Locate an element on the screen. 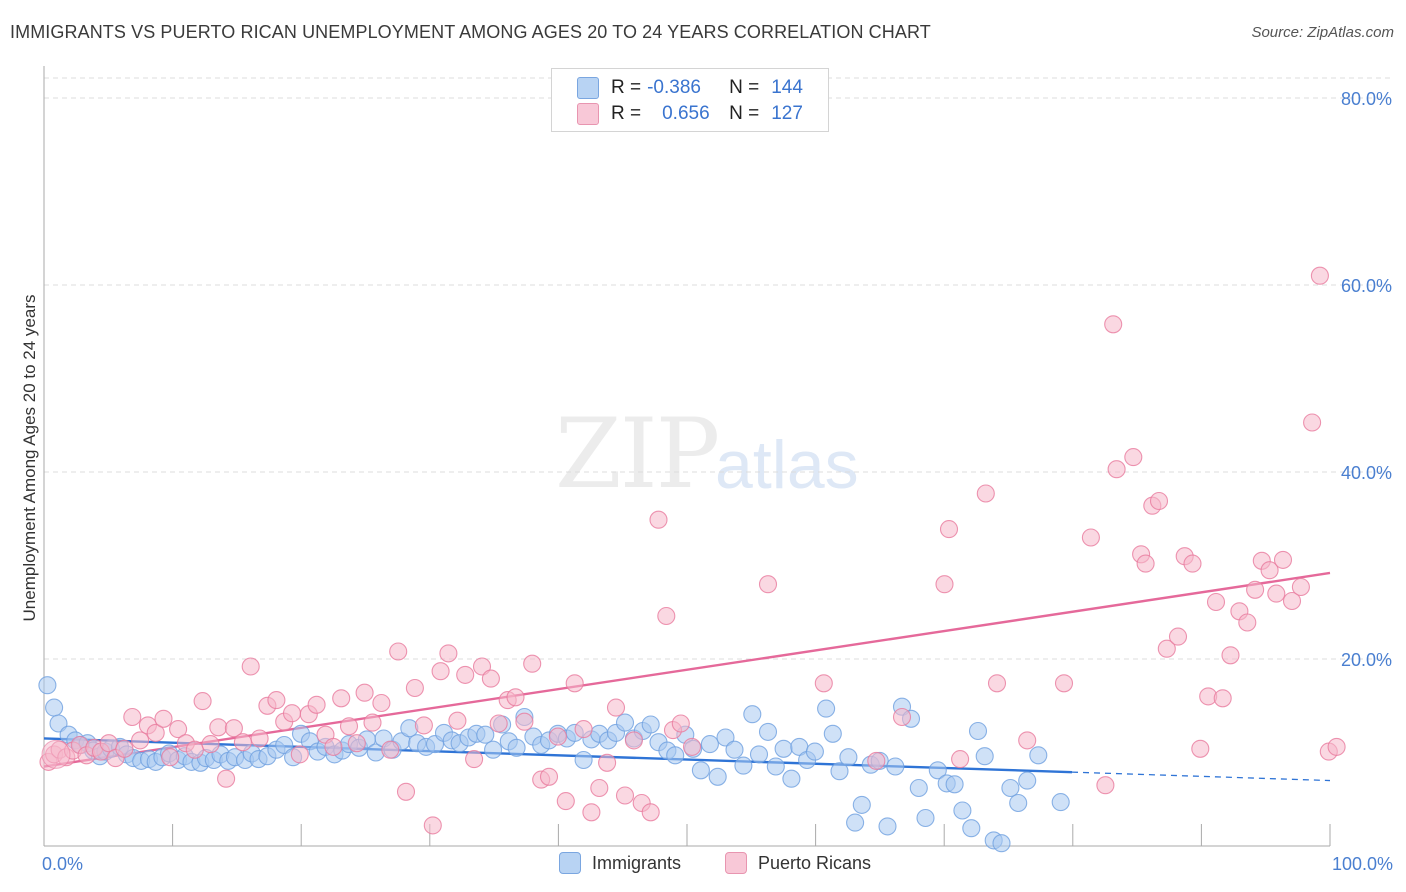 Image resolution: width=1406 pixels, height=892 pixels. legend-label-immigrants: Immigrants is located at coordinates (637, 862).